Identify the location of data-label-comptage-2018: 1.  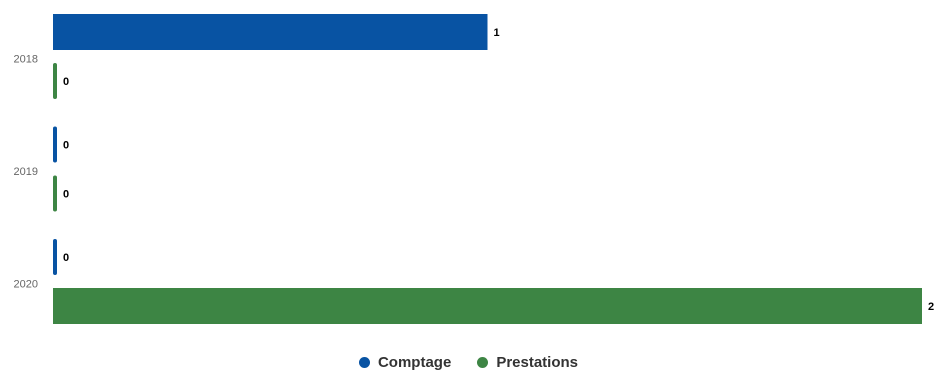
(497, 33).